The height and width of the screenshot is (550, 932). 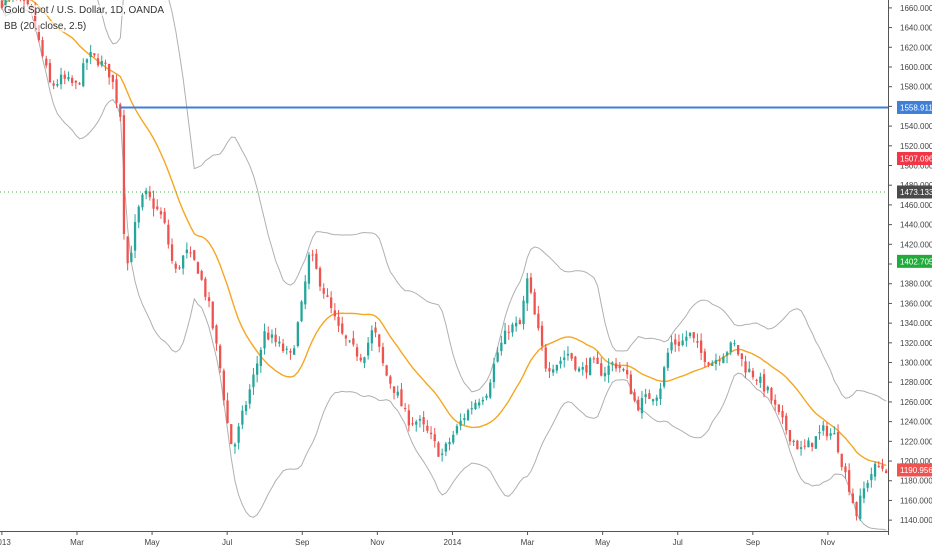 What do you see at coordinates (45, 26) in the screenshot?
I see `indicator-label: BB (20, close, 2.5)` at bounding box center [45, 26].